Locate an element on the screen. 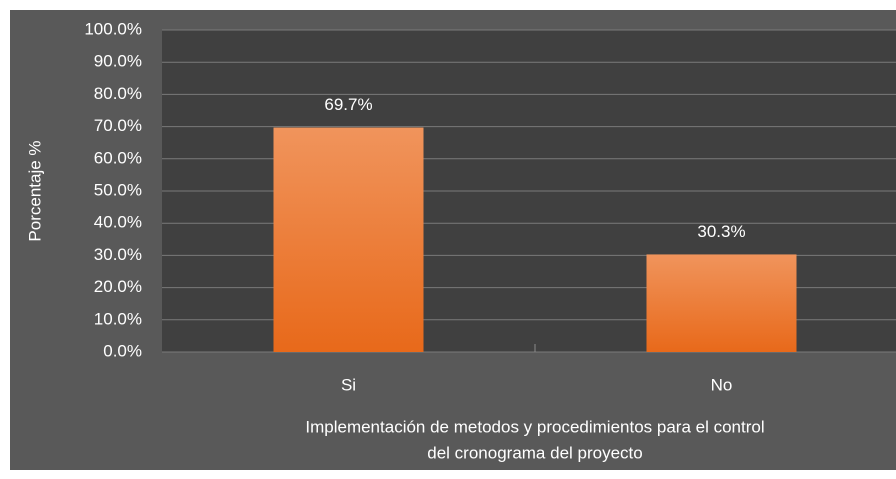 This screenshot has width=896, height=479. y-tick-label: 100.0% is located at coordinates (113, 28).